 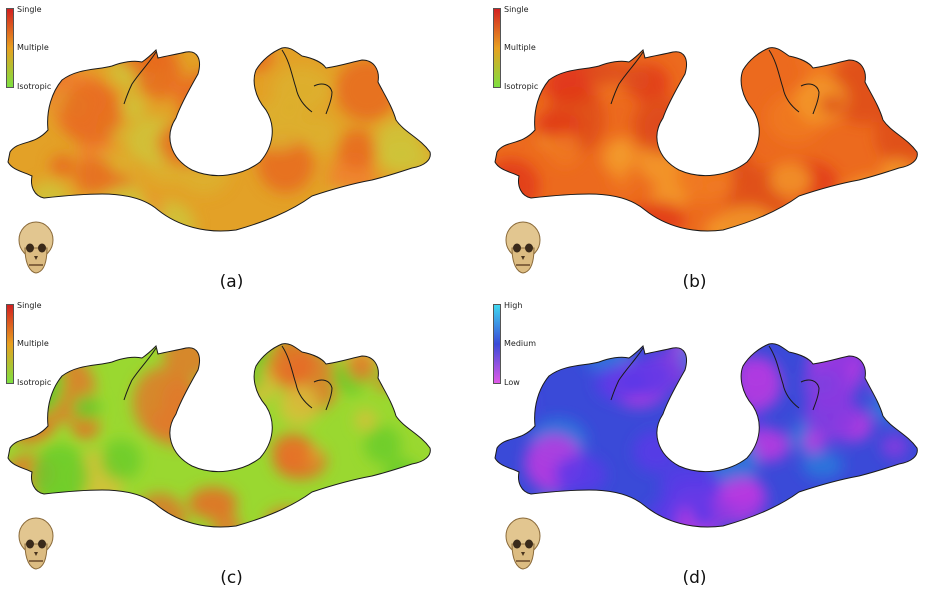 I want to click on legend-d: High Medium Low, so click(x=523, y=344).